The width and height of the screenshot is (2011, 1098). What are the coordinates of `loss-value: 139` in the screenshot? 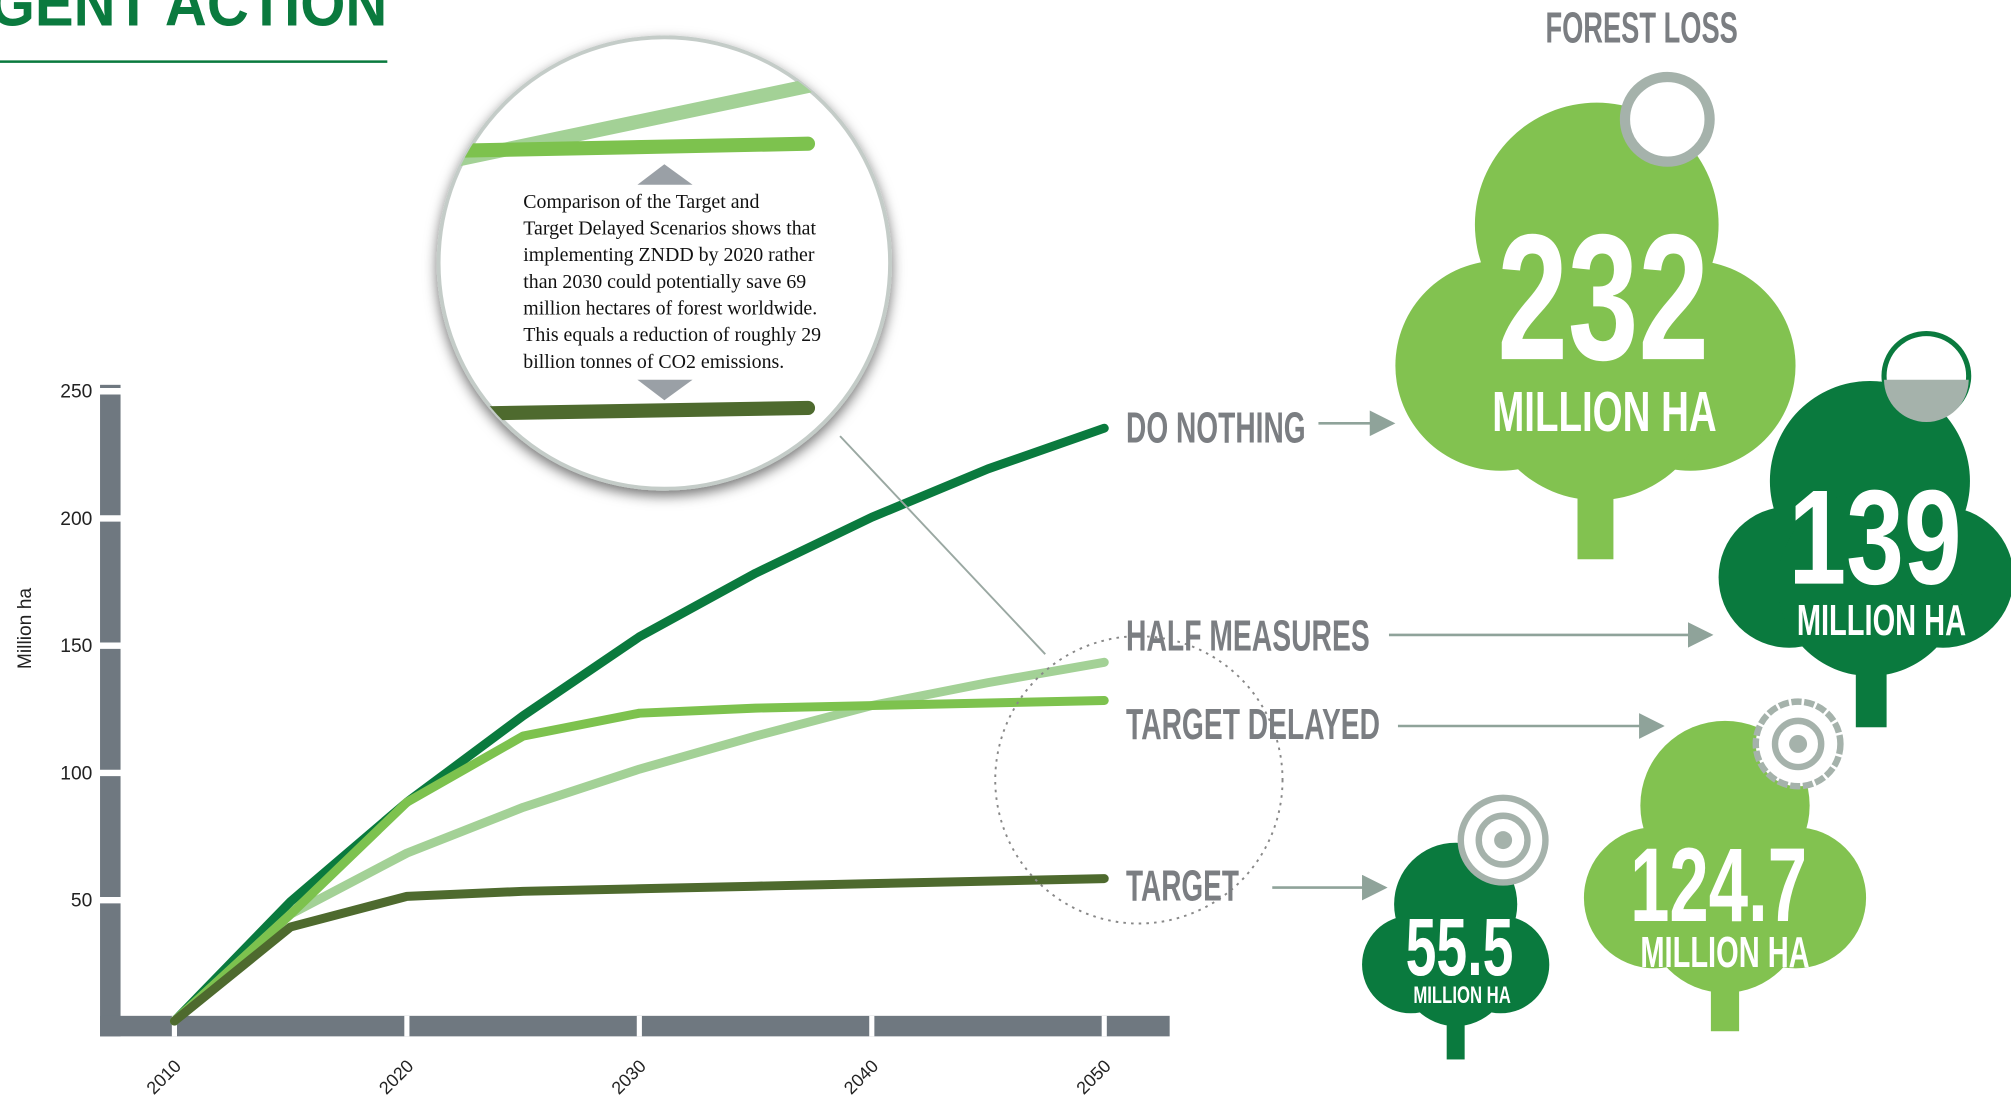 It's located at (1874, 537).